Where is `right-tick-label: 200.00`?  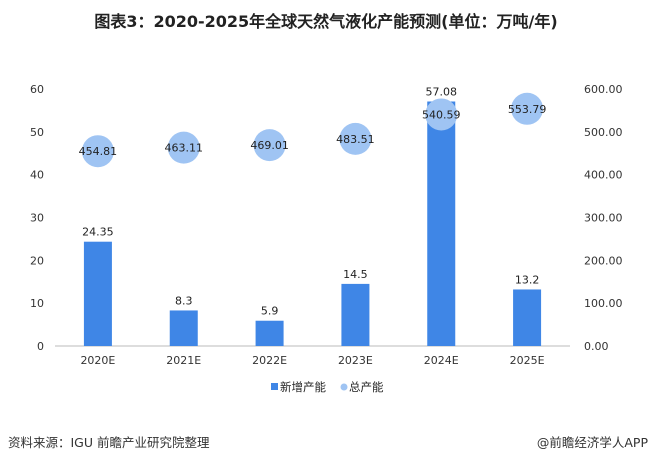 right-tick-label: 200.00 is located at coordinates (603, 260).